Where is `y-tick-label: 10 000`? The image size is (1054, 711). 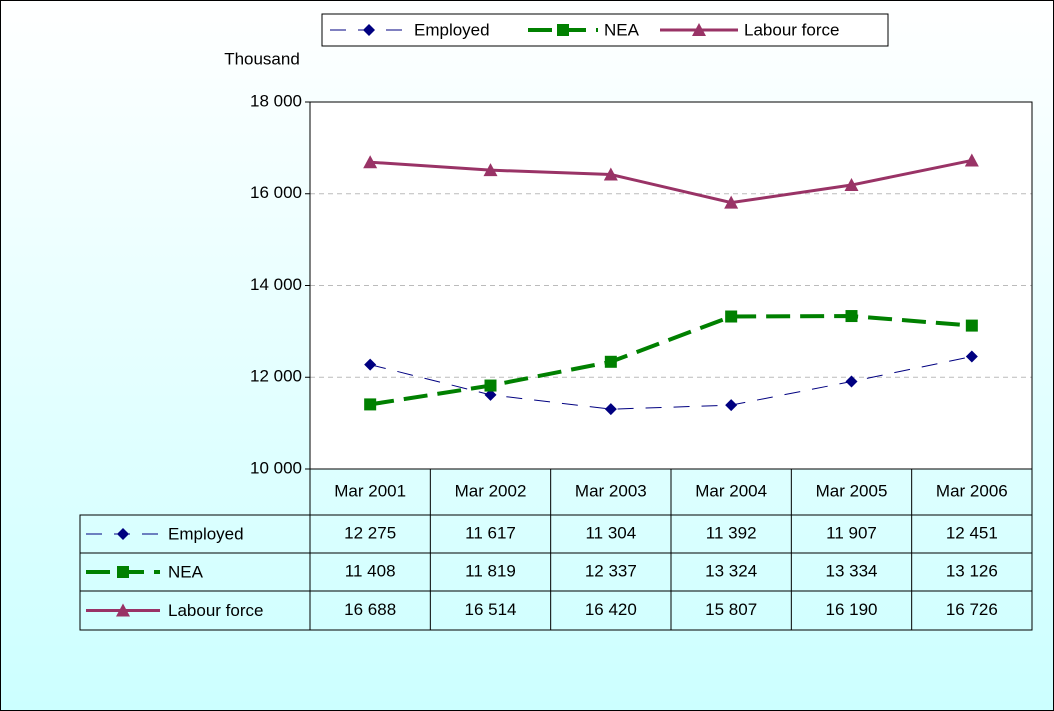
y-tick-label: 10 000 is located at coordinates (276, 467).